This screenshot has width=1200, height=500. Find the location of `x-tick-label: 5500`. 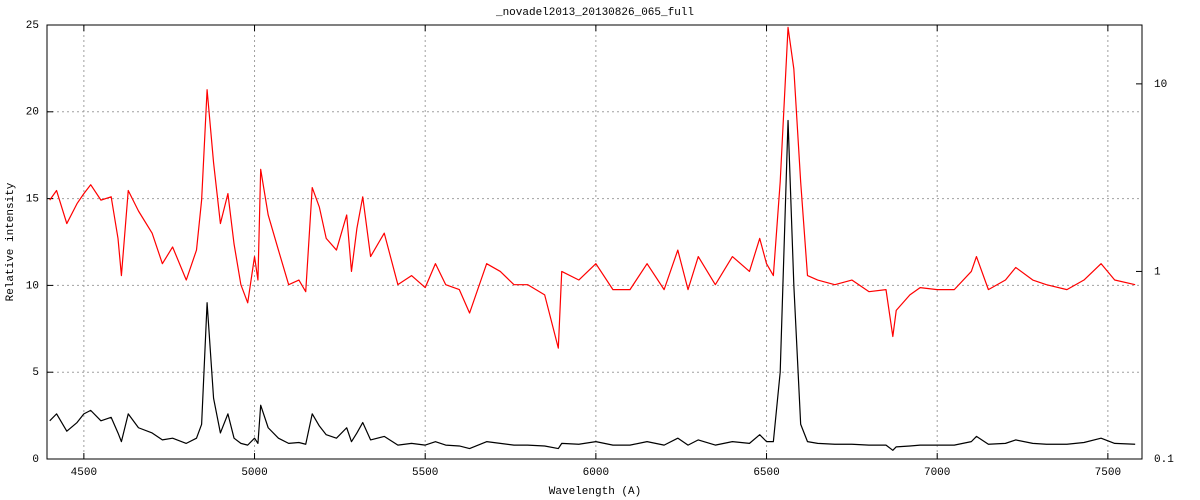

x-tick-label: 5500 is located at coordinates (425, 473).